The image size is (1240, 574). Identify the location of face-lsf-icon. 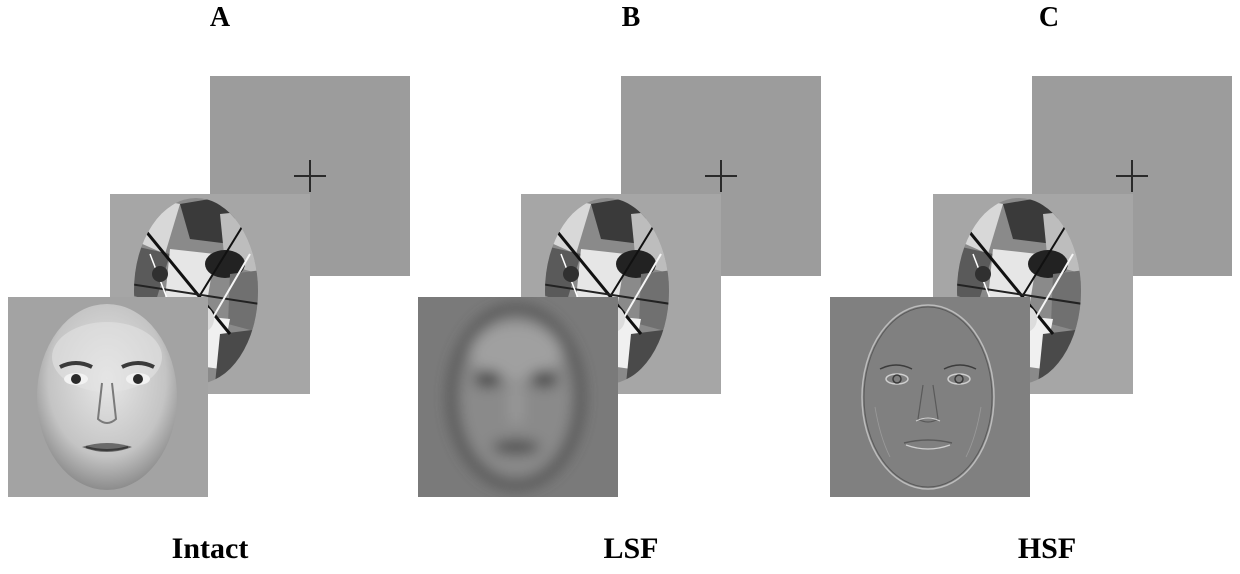
(516, 397).